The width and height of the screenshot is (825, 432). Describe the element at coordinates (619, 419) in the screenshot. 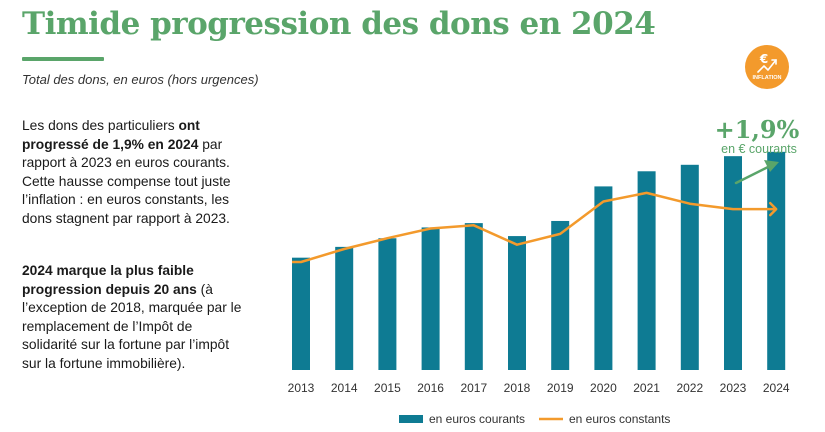

I see `legend-label-line: en euros constants` at that location.